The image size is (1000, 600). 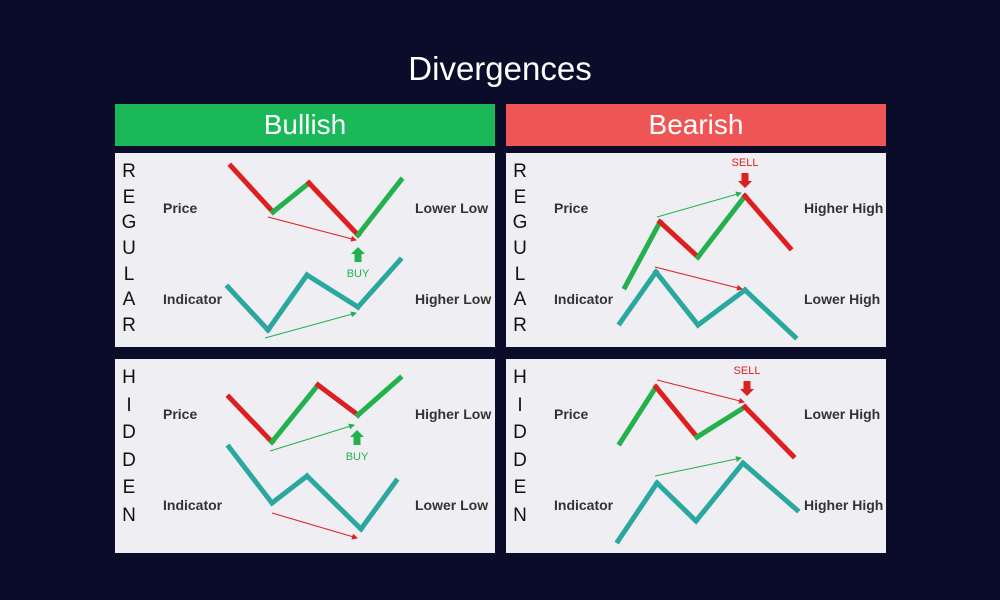 What do you see at coordinates (305, 125) in the screenshot?
I see `bullish-header: Bullish` at bounding box center [305, 125].